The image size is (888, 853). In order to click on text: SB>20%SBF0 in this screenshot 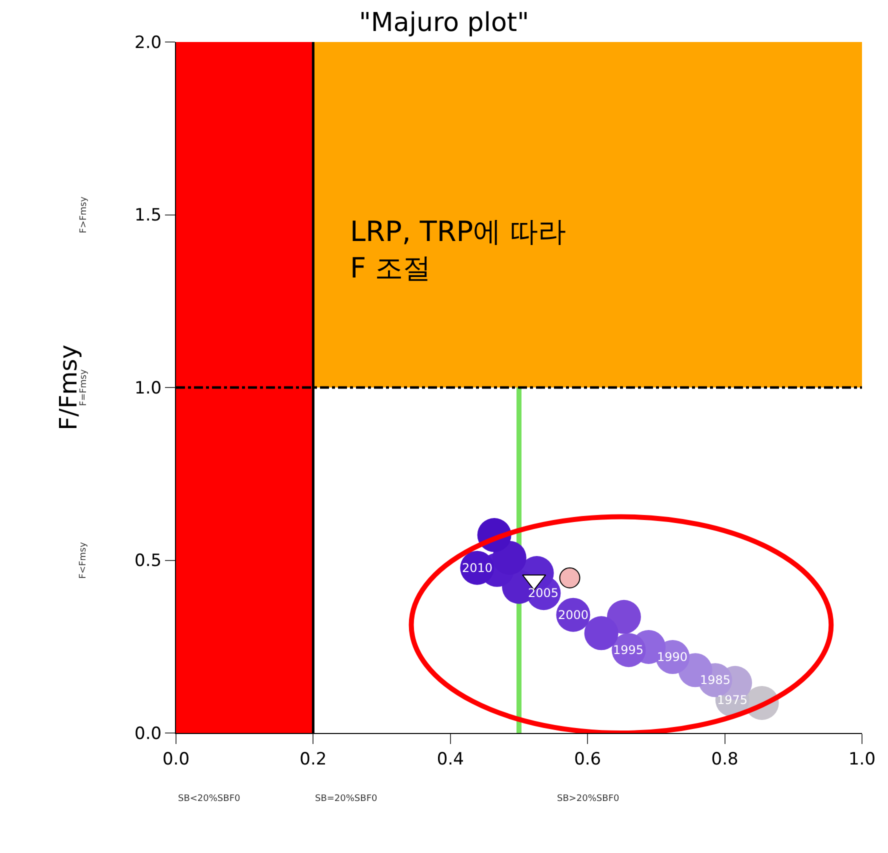, I will do `click(588, 799)`.